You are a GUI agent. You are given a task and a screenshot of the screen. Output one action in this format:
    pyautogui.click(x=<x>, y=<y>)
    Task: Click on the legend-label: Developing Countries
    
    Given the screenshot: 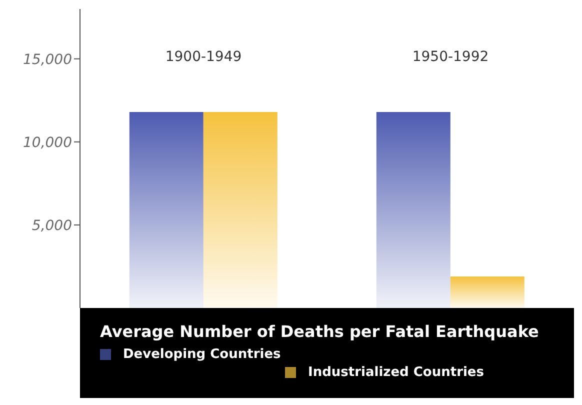 What is the action you would take?
    pyautogui.click(x=202, y=354)
    